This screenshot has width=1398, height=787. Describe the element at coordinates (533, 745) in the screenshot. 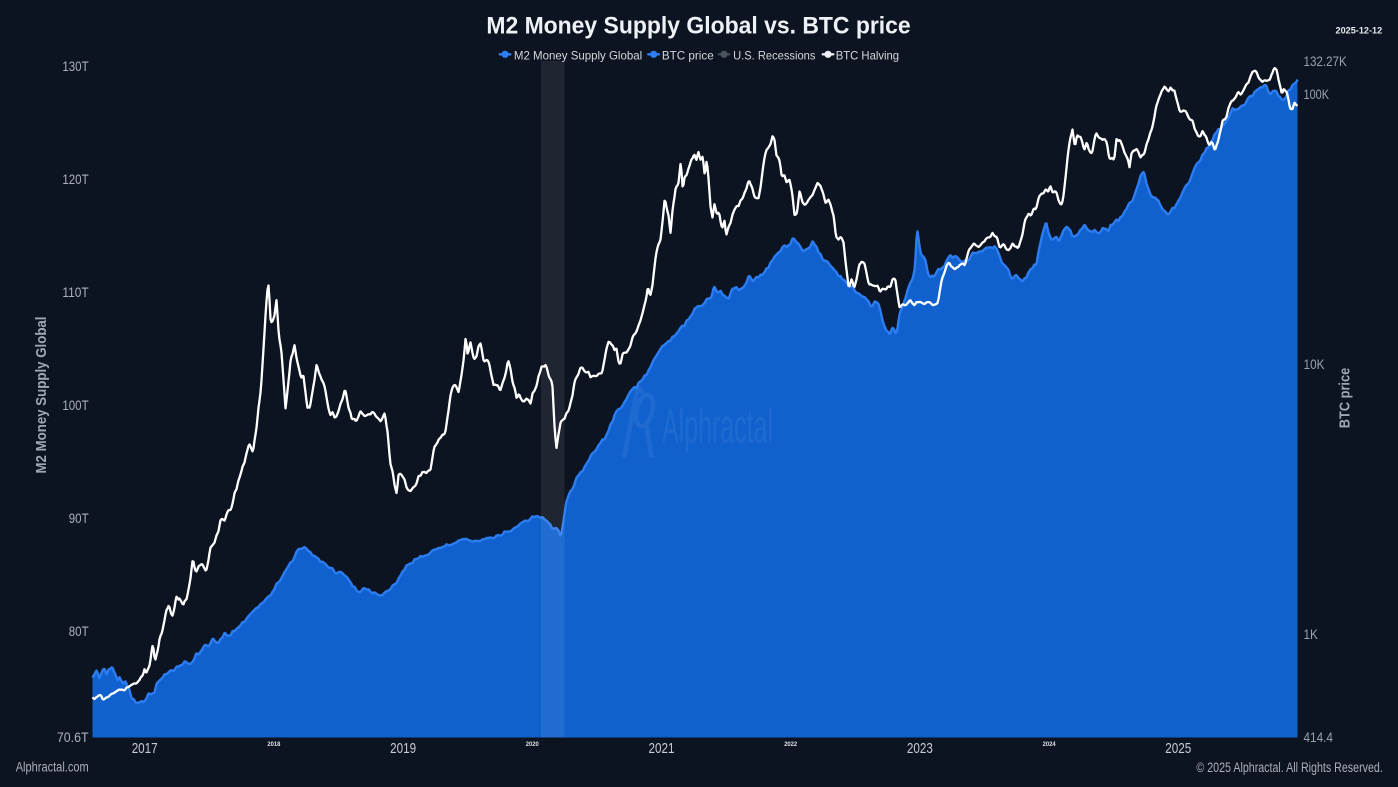

I see `svg-text: 2020` at that location.